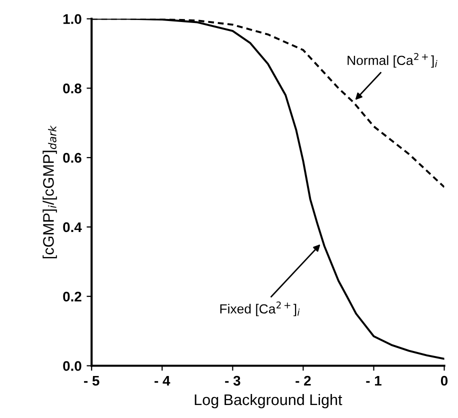  I want to click on y-tick-label: 0.6, so click(72, 157).